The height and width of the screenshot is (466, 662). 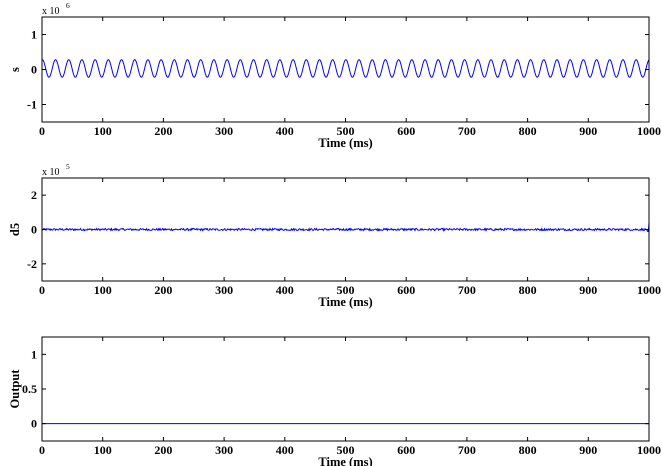 I want to click on y-scale-exponent: 6, so click(x=68, y=5).